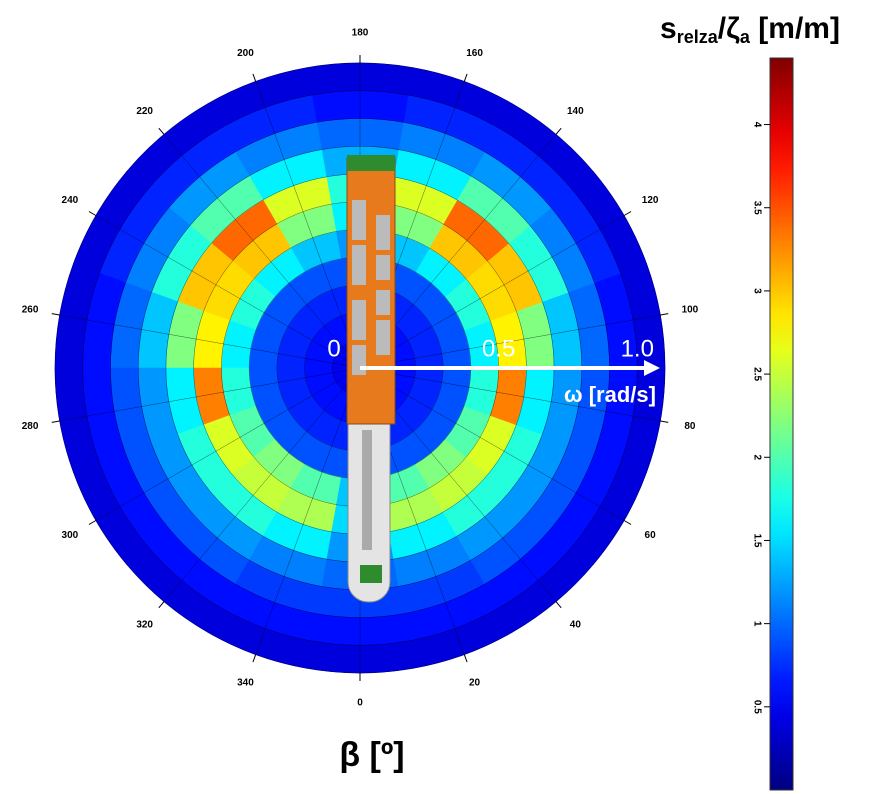 Image resolution: width=869 pixels, height=794 pixels. What do you see at coordinates (637, 348) in the screenshot?
I see `r-tick-label: 1.0` at bounding box center [637, 348].